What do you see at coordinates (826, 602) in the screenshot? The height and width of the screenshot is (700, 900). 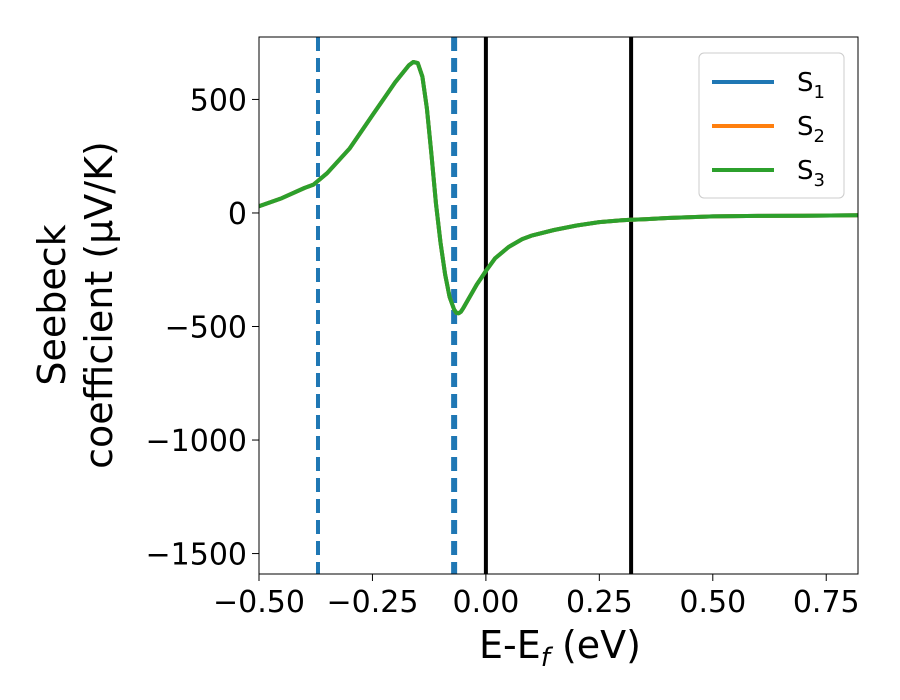 I see `x-tick-label: 0.75` at bounding box center [826, 602].